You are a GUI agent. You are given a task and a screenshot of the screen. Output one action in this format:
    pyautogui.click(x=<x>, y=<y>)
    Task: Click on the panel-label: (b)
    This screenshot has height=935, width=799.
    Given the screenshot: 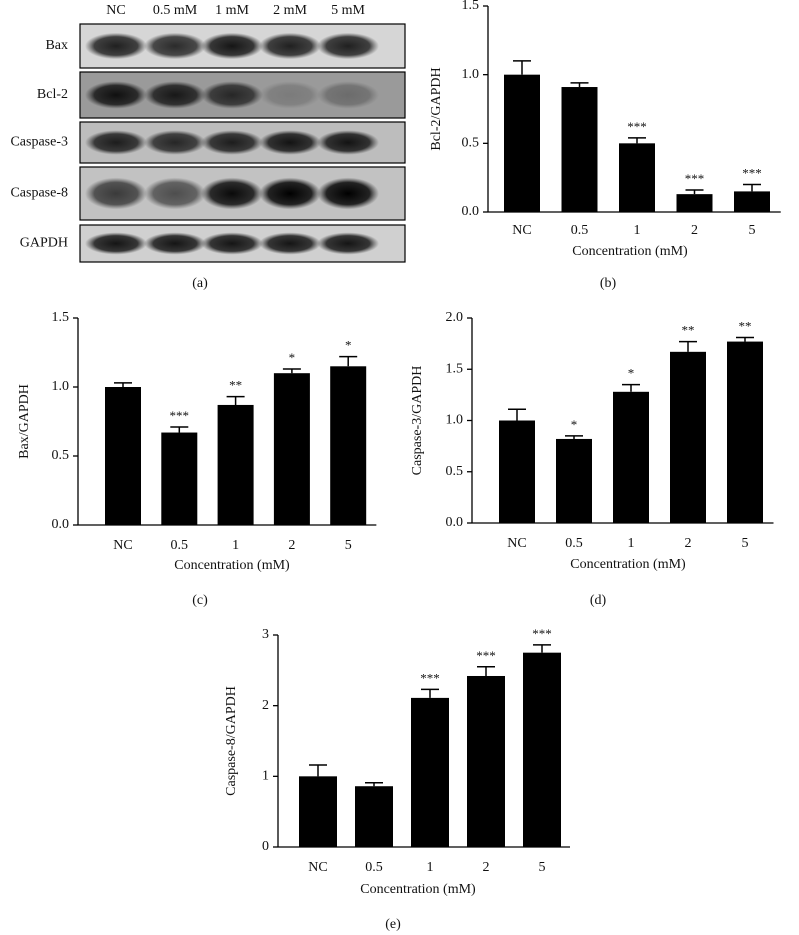 What is the action you would take?
    pyautogui.click(x=608, y=283)
    